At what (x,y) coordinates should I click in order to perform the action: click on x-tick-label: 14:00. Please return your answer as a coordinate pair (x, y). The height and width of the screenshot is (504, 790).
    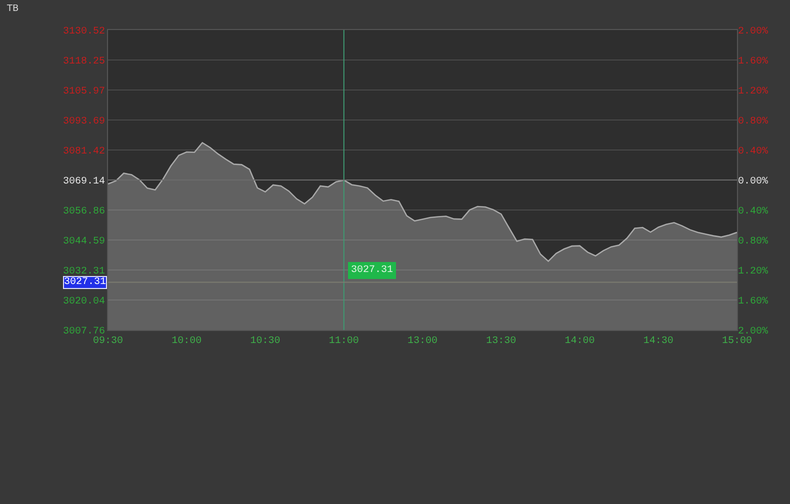
    Looking at the image, I should click on (579, 341).